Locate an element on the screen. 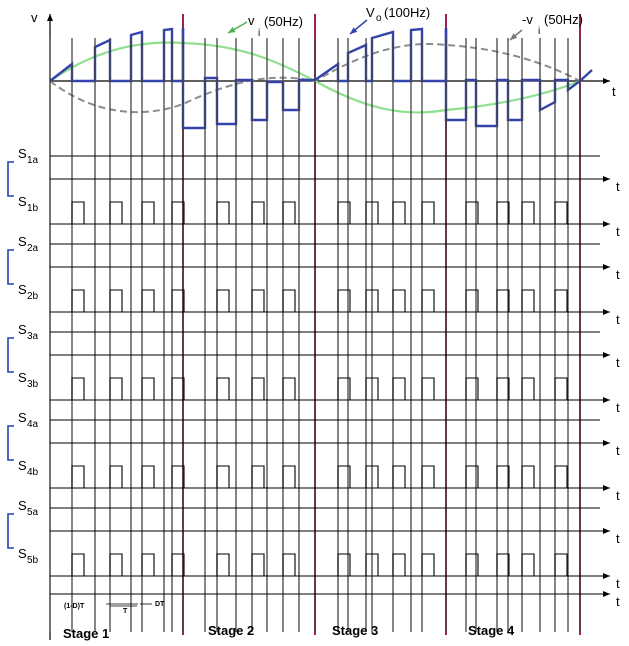 This screenshot has height=646, width=629. svg-text: 2b is located at coordinates (33, 296).